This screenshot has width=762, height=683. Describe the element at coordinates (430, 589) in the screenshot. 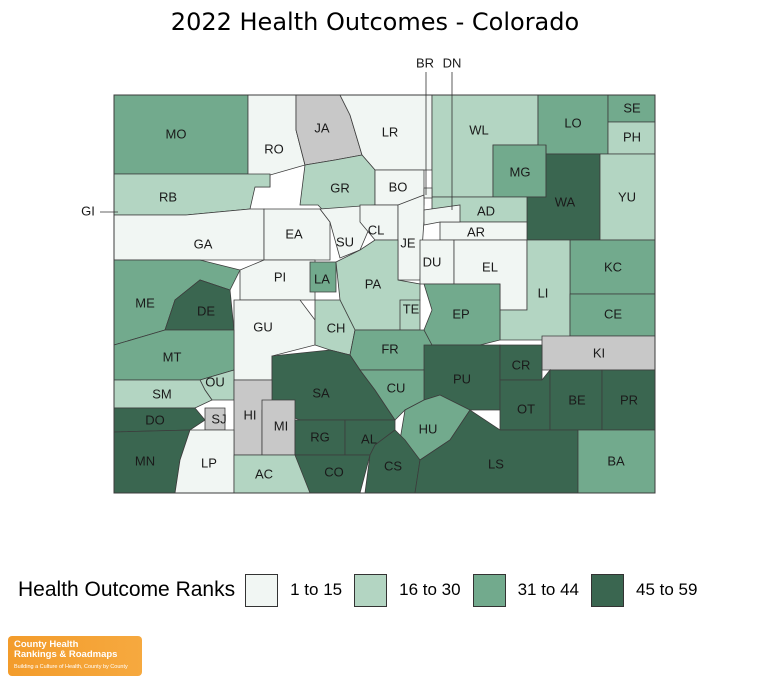

I see `legend-label-tier2: 16 to 30` at that location.